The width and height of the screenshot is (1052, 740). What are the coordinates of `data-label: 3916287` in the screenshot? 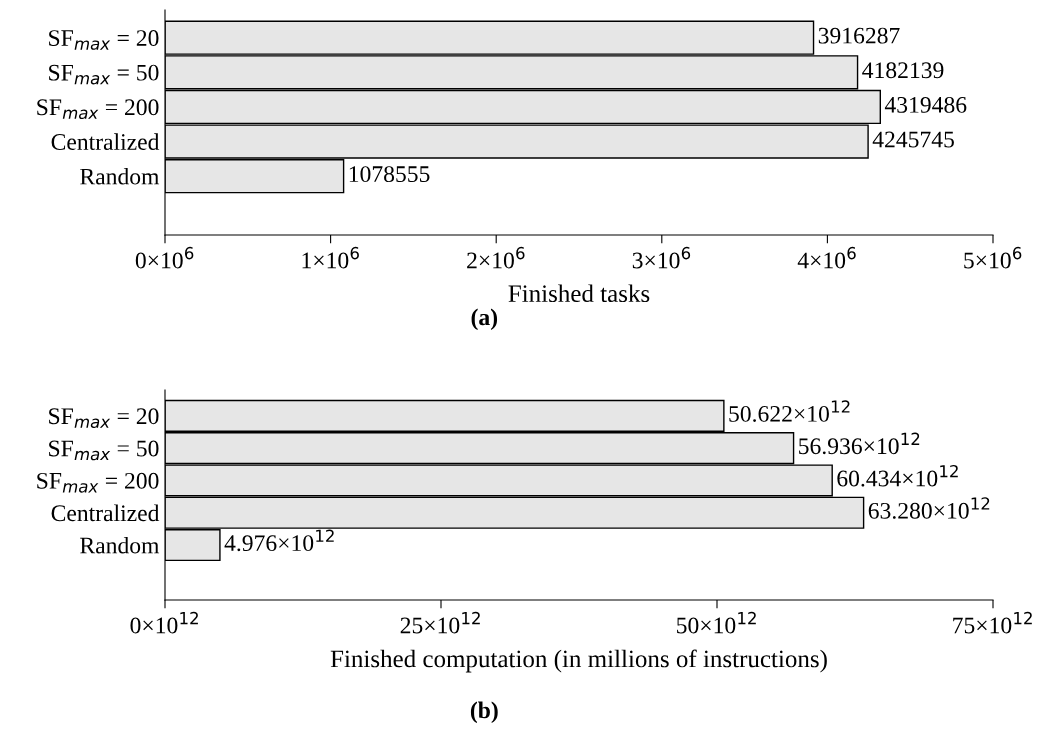 It's located at (859, 35).